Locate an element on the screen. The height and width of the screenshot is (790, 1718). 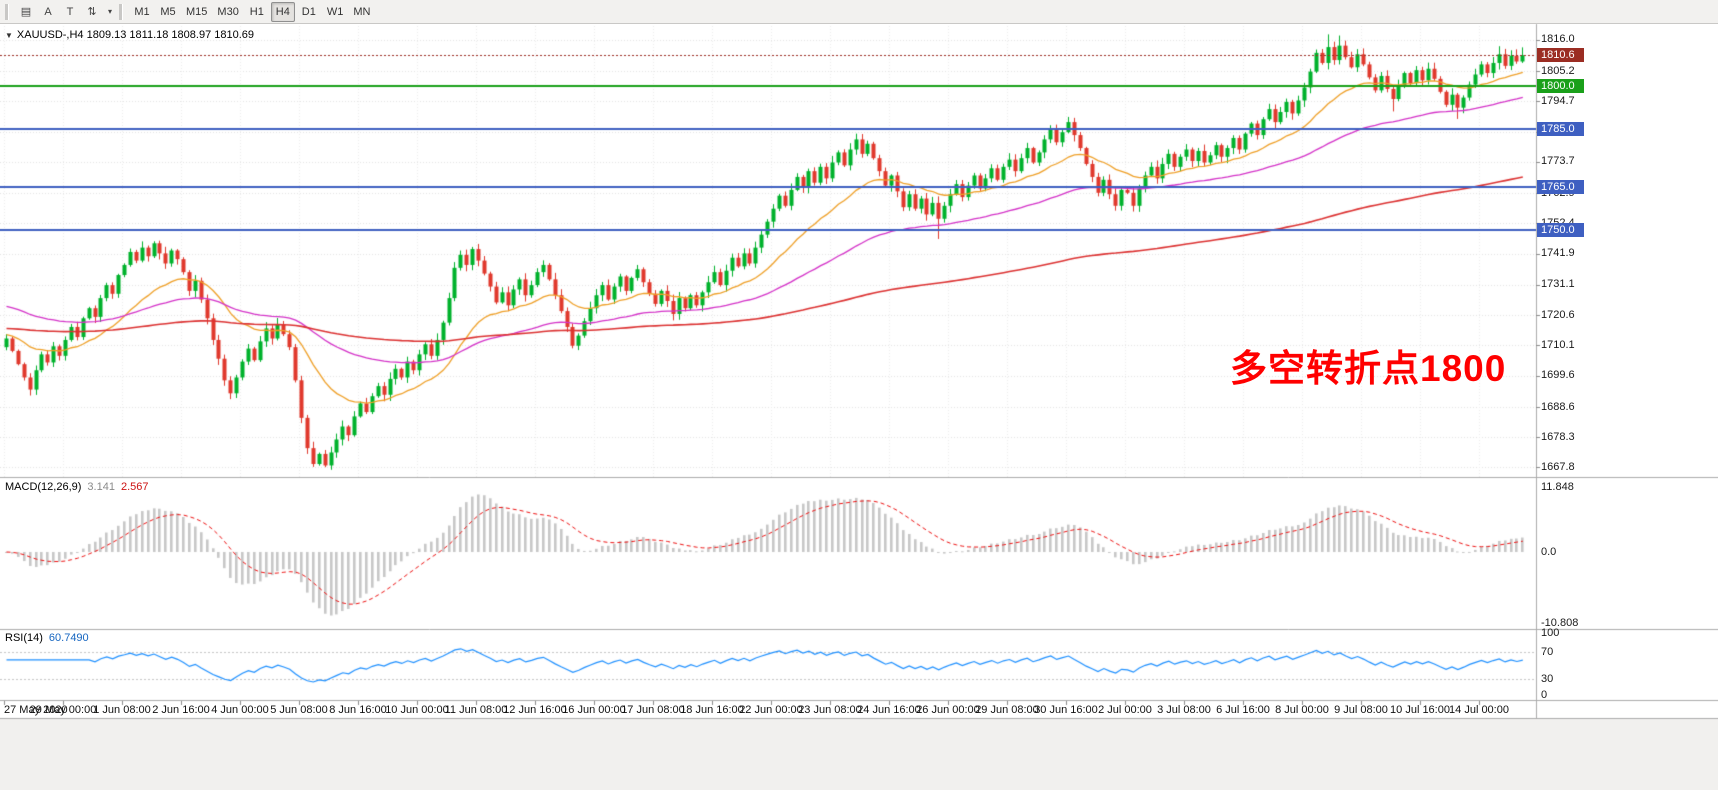
text-tool-button: T is located at coordinates (70, 12).